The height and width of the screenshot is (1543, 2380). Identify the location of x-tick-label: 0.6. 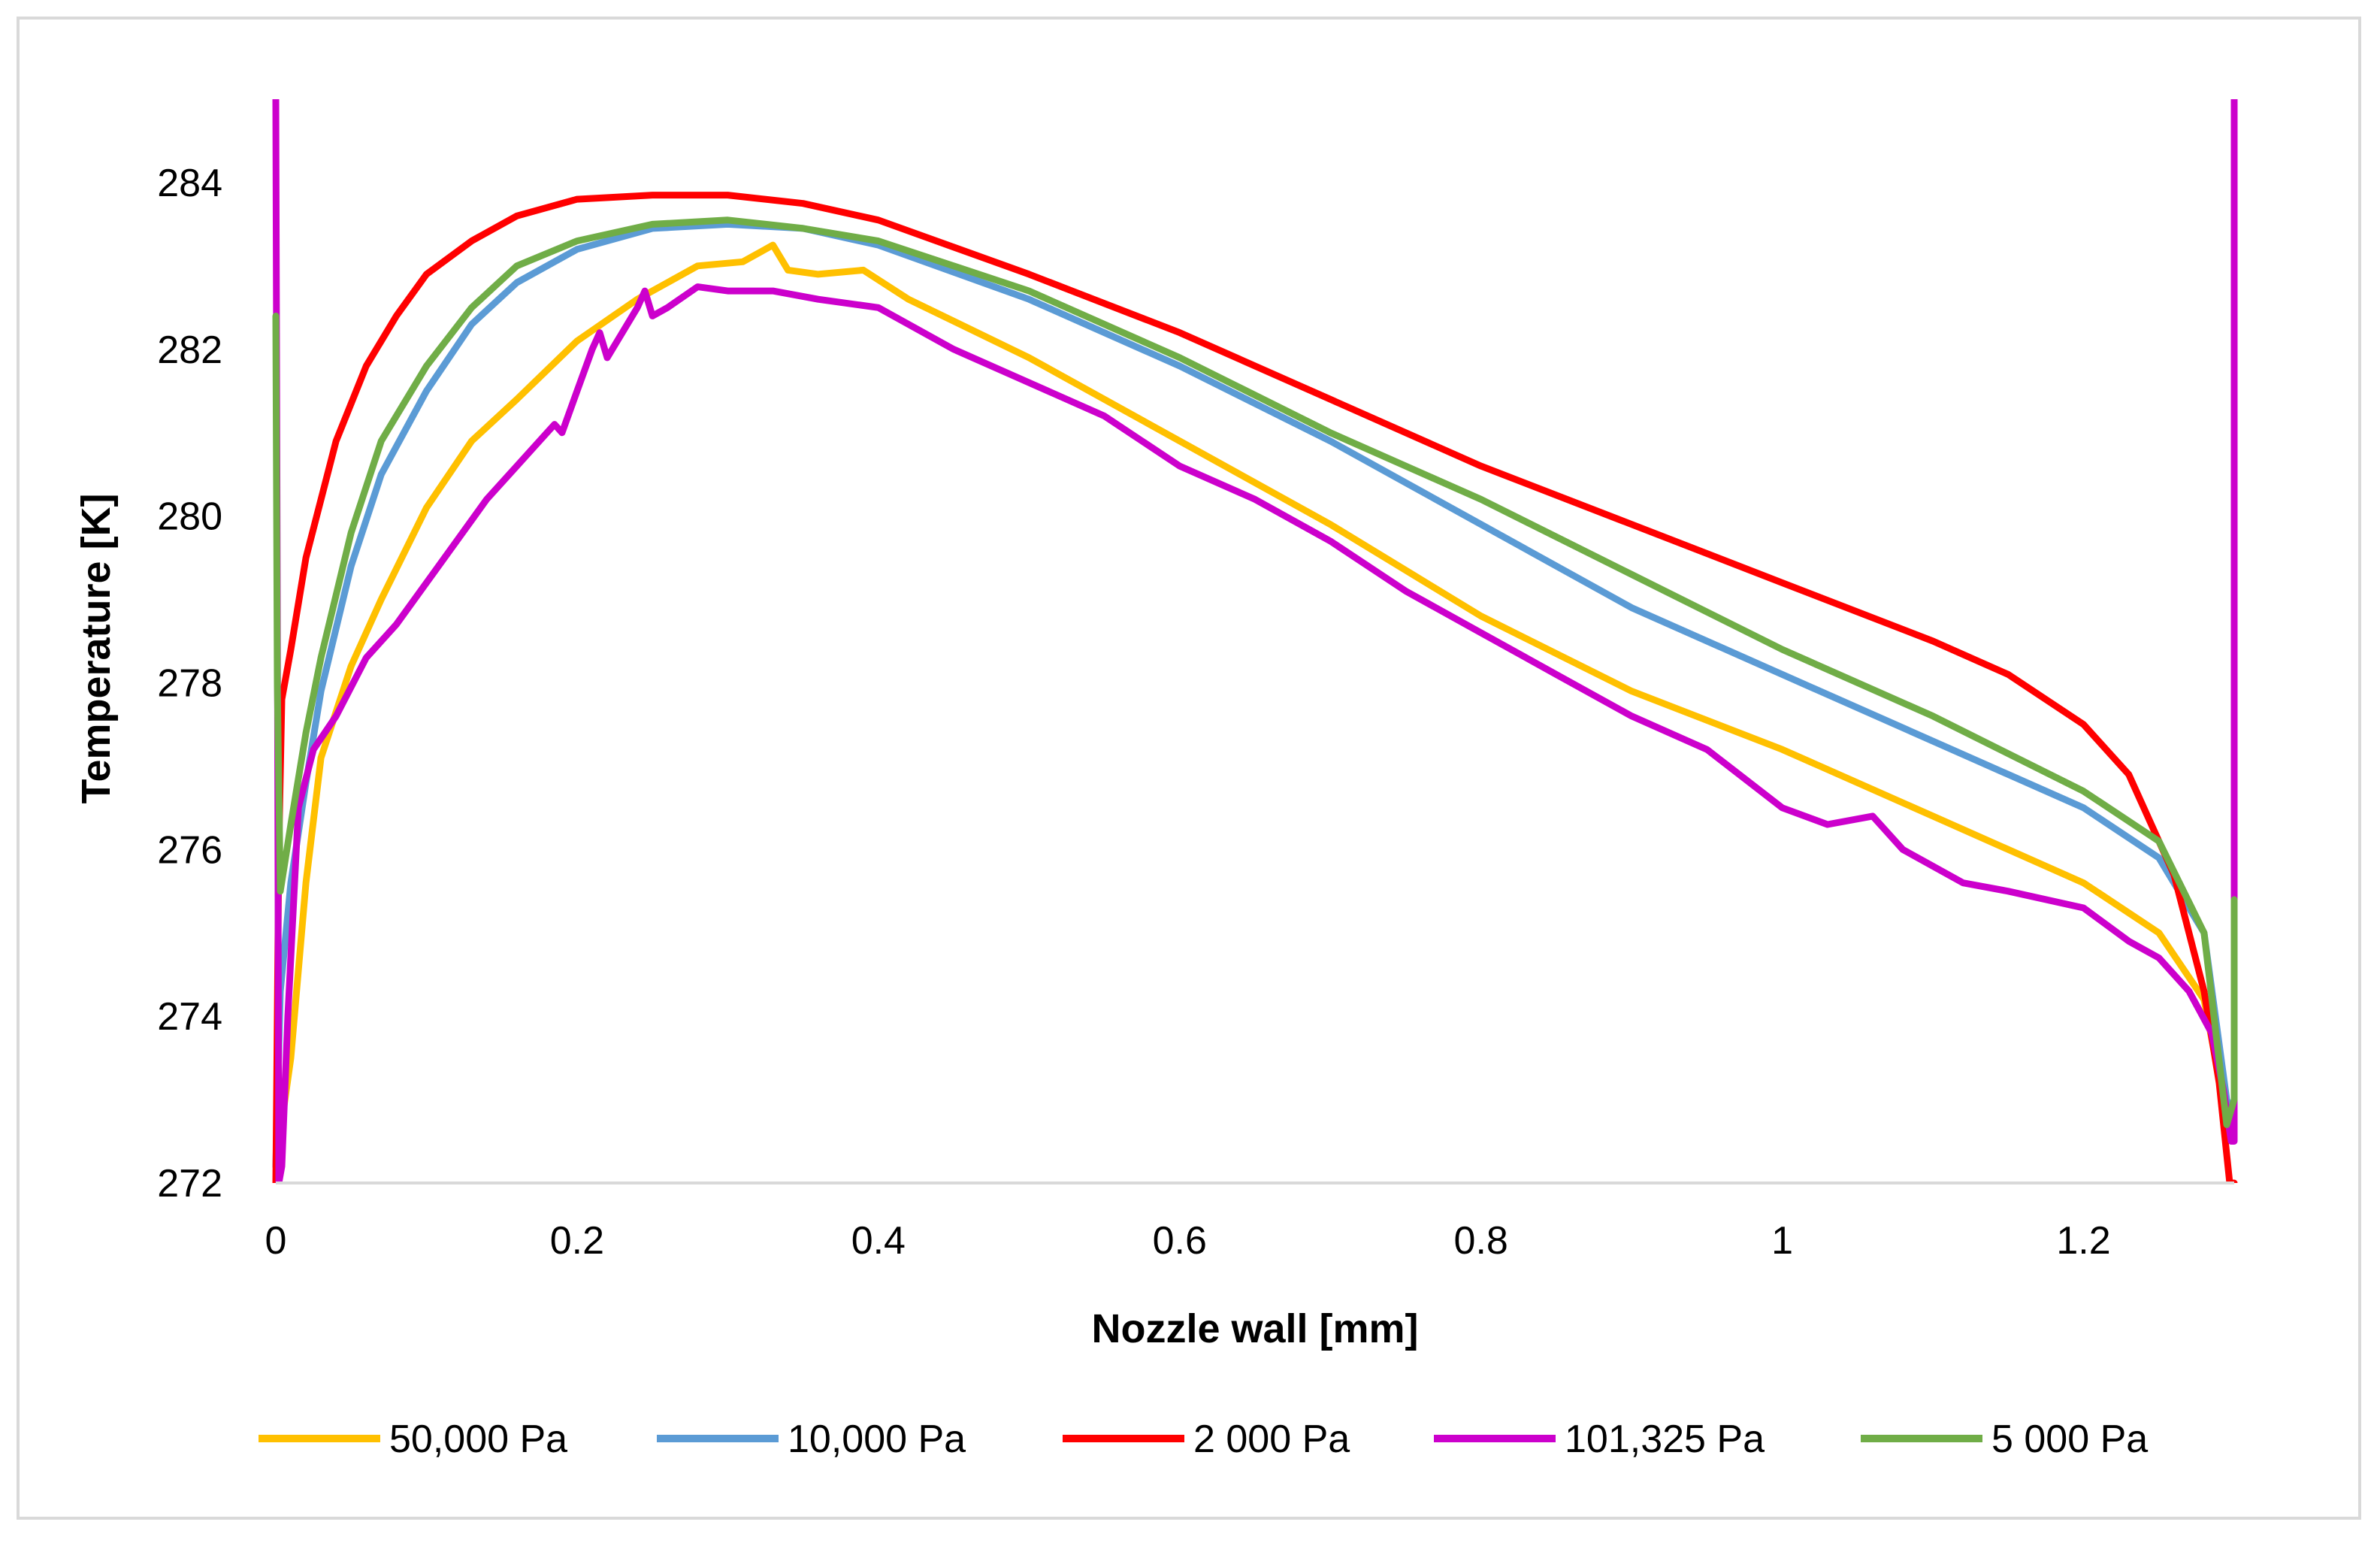
(1180, 1241).